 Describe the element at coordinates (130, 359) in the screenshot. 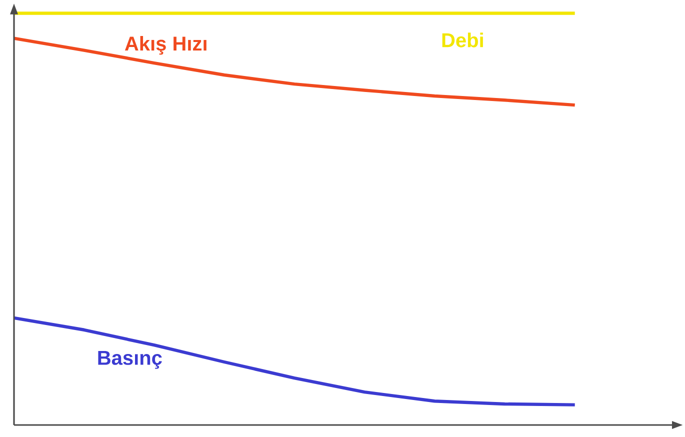

I see `series-label: Basınç` at that location.